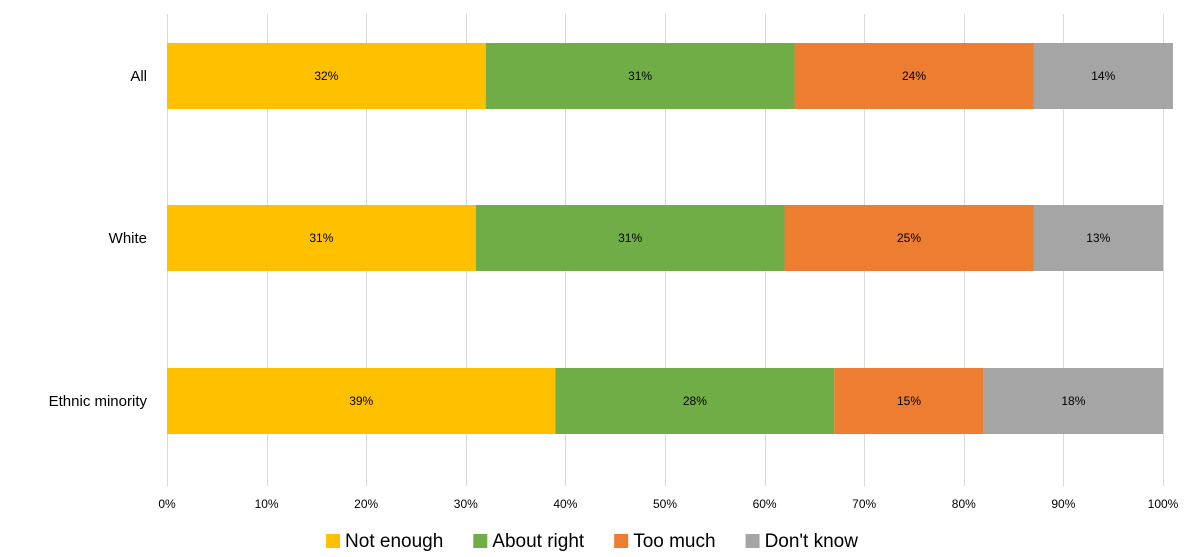 Image resolution: width=1184 pixels, height=557 pixels. I want to click on x-tick-label: 90%, so click(1063, 504).